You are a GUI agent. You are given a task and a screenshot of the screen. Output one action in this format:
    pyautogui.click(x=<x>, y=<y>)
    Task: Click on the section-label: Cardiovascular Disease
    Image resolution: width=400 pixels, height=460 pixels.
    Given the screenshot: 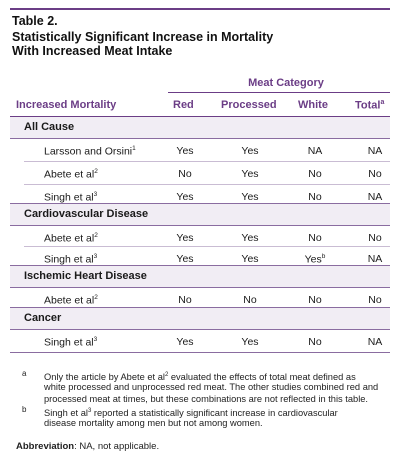 What is the action you would take?
    pyautogui.click(x=86, y=214)
    